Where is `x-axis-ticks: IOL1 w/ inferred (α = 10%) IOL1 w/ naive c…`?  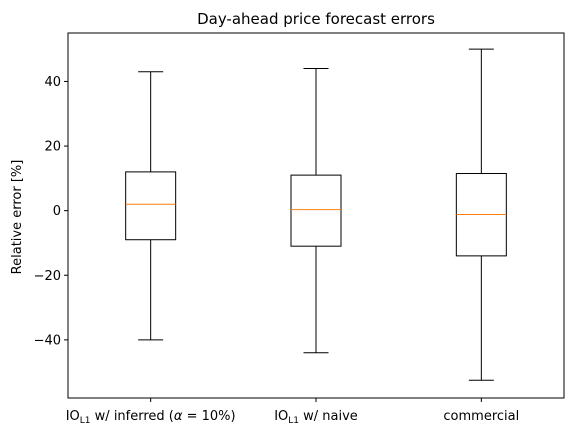
x-axis-ticks: IOL1 w/ inferred (α = 10%) IOL1 w/ naive c… is located at coordinates (292, 412).